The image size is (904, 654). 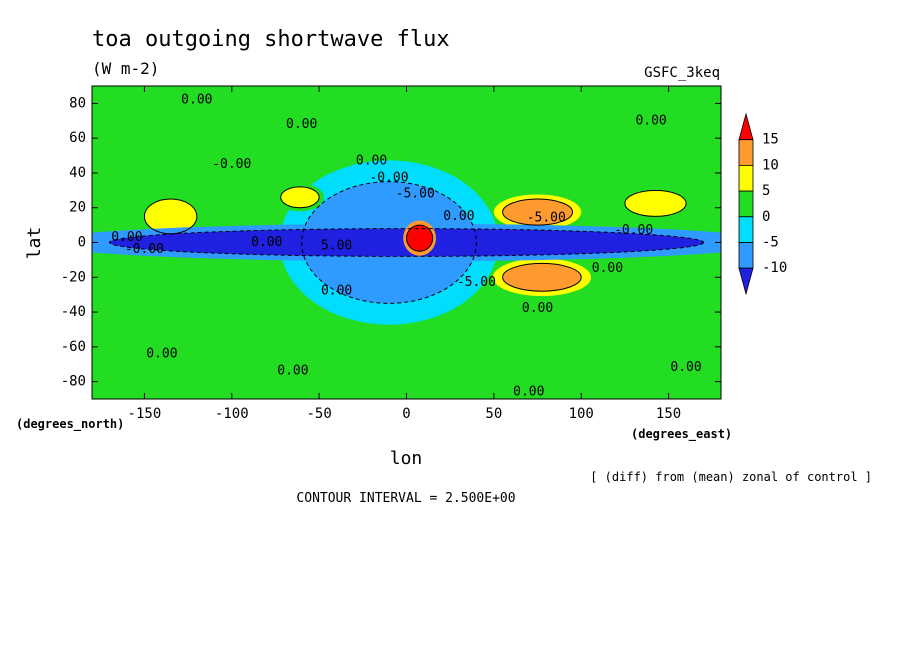 What do you see at coordinates (77, 103) in the screenshot?
I see `y-tick-label-0: 80` at bounding box center [77, 103].